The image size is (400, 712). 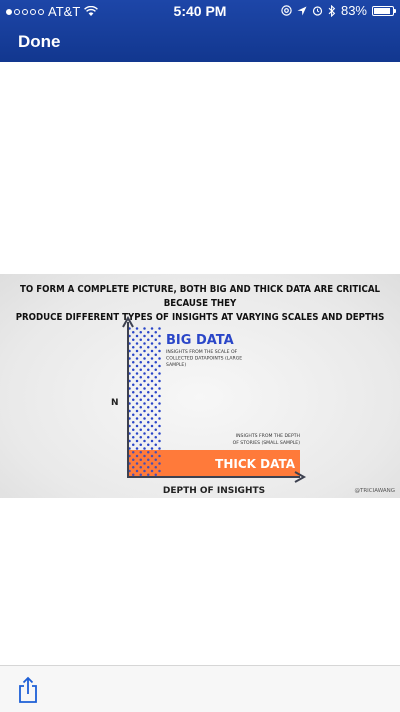 What do you see at coordinates (384, 10) in the screenshot?
I see `battery-icon` at bounding box center [384, 10].